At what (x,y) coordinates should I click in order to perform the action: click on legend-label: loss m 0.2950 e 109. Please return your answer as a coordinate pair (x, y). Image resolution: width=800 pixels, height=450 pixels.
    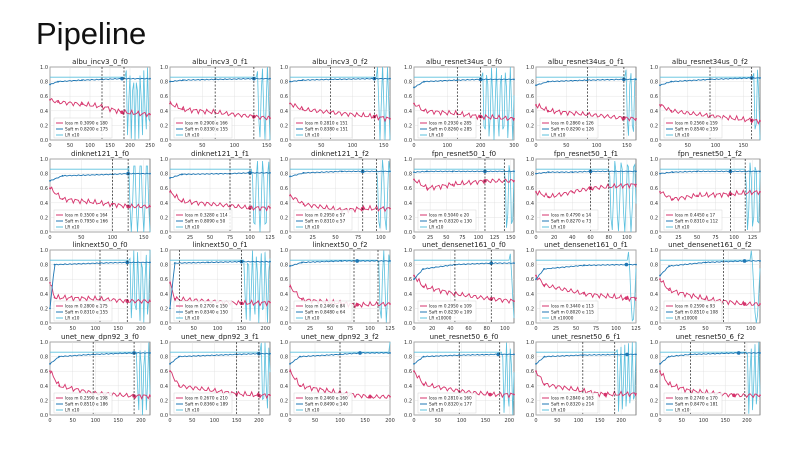
    Looking at the image, I should click on (450, 306).